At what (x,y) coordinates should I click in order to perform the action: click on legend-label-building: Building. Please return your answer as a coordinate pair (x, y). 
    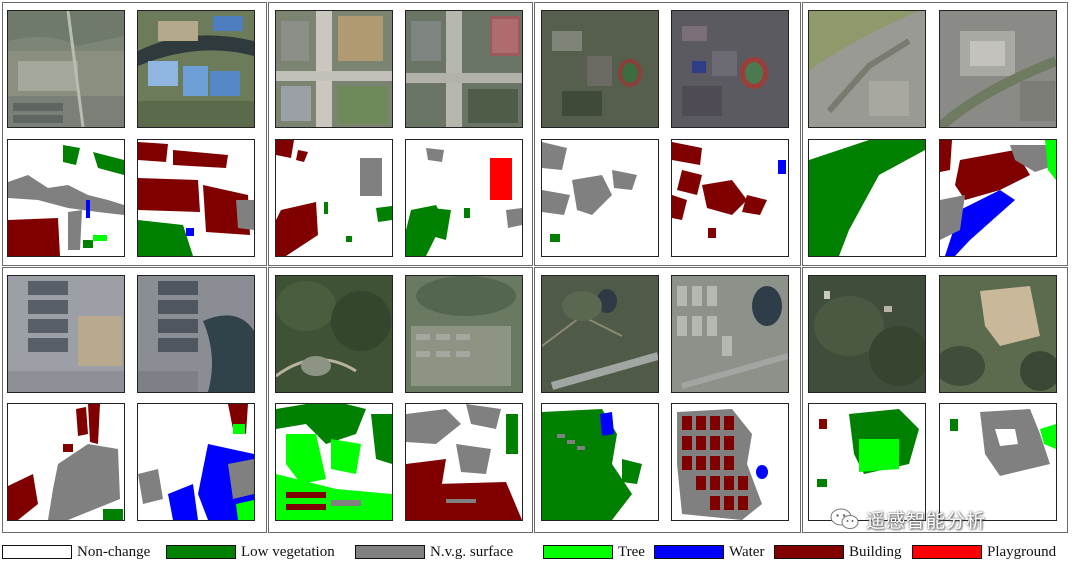
    Looking at the image, I should click on (875, 551).